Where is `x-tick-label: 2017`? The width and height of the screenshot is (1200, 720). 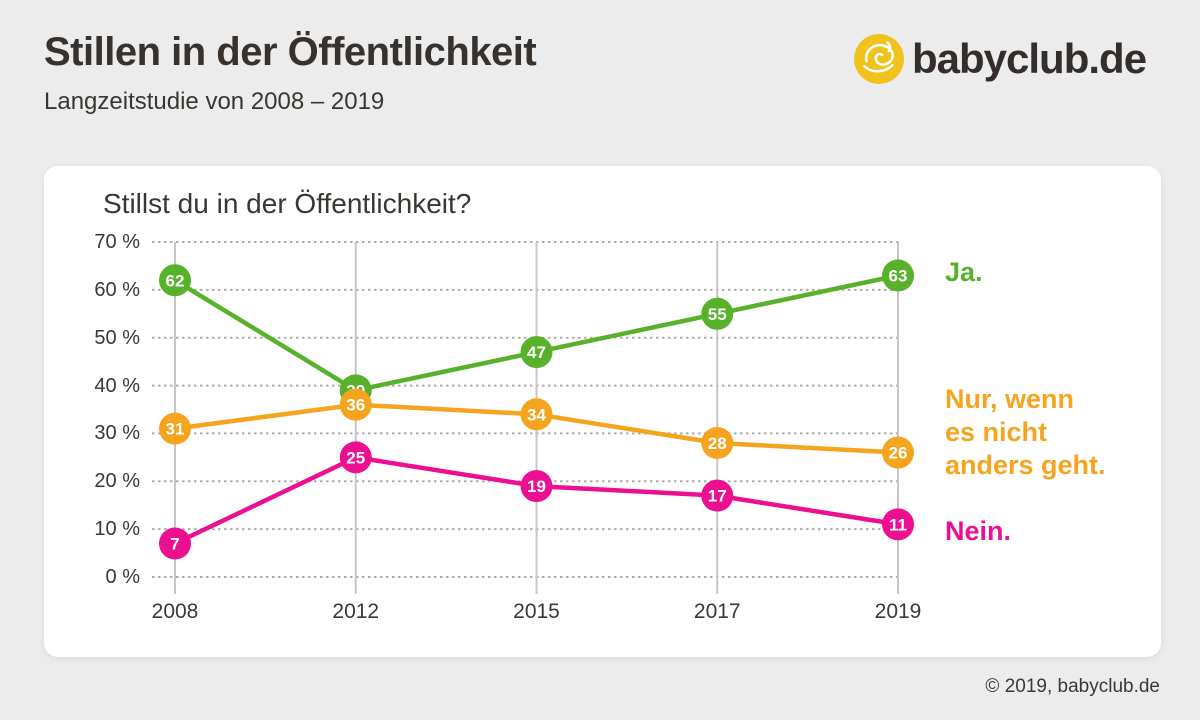 x-tick-label: 2017 is located at coordinates (717, 611).